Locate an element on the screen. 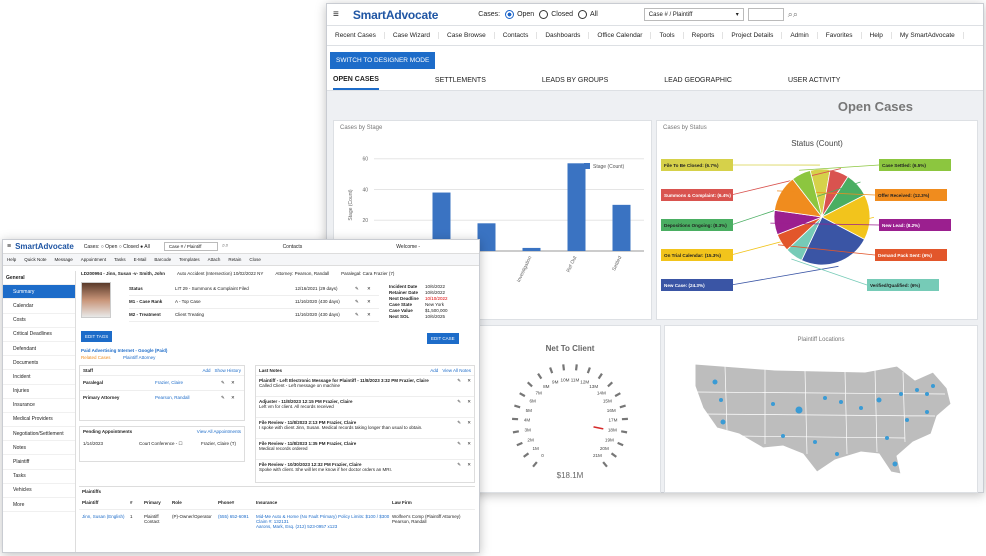  toolbar-item-4: Tasks is located at coordinates (120, 259).